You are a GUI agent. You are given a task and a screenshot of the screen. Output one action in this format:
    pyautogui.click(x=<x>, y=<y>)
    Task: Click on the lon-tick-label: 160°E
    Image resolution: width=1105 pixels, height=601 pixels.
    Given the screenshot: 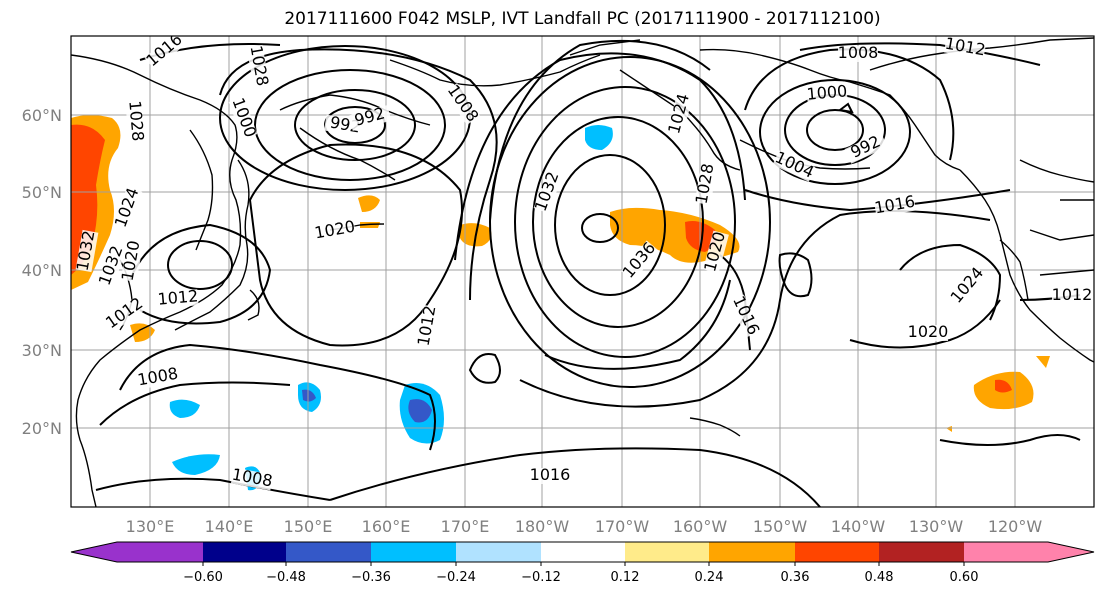 What is the action you would take?
    pyautogui.click(x=386, y=526)
    